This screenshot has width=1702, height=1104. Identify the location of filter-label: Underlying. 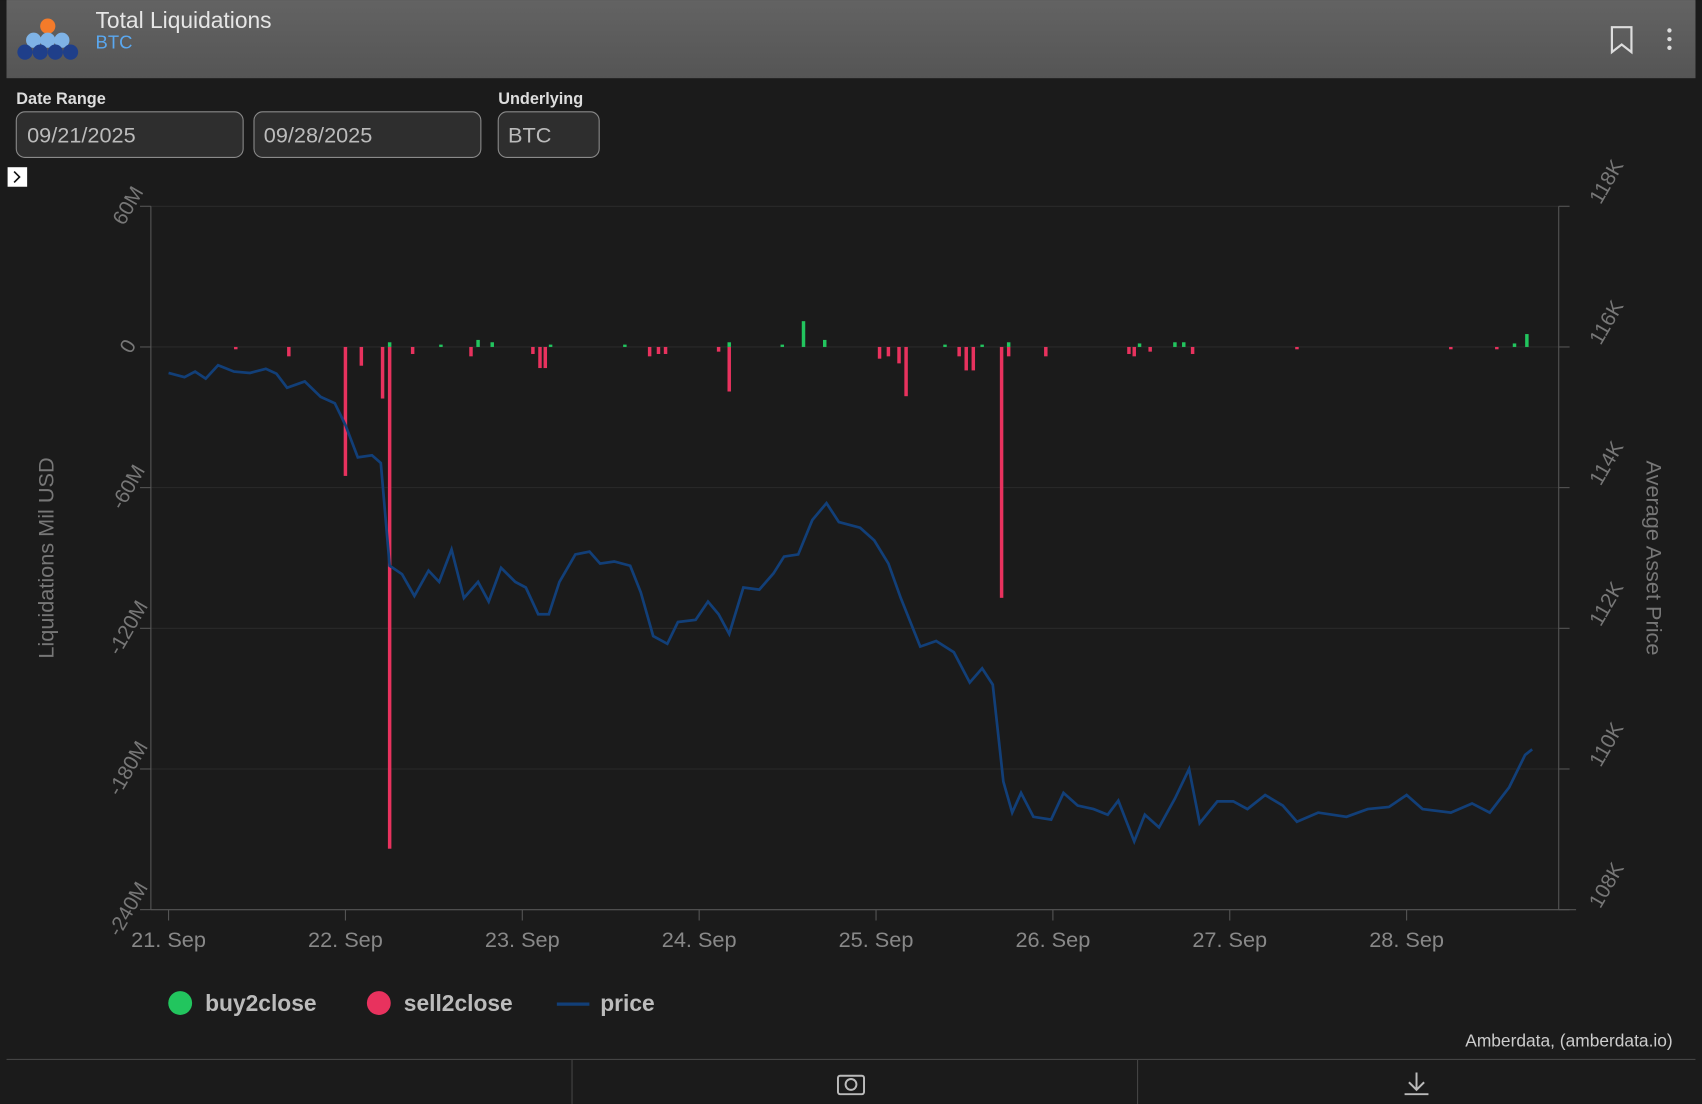
(540, 99).